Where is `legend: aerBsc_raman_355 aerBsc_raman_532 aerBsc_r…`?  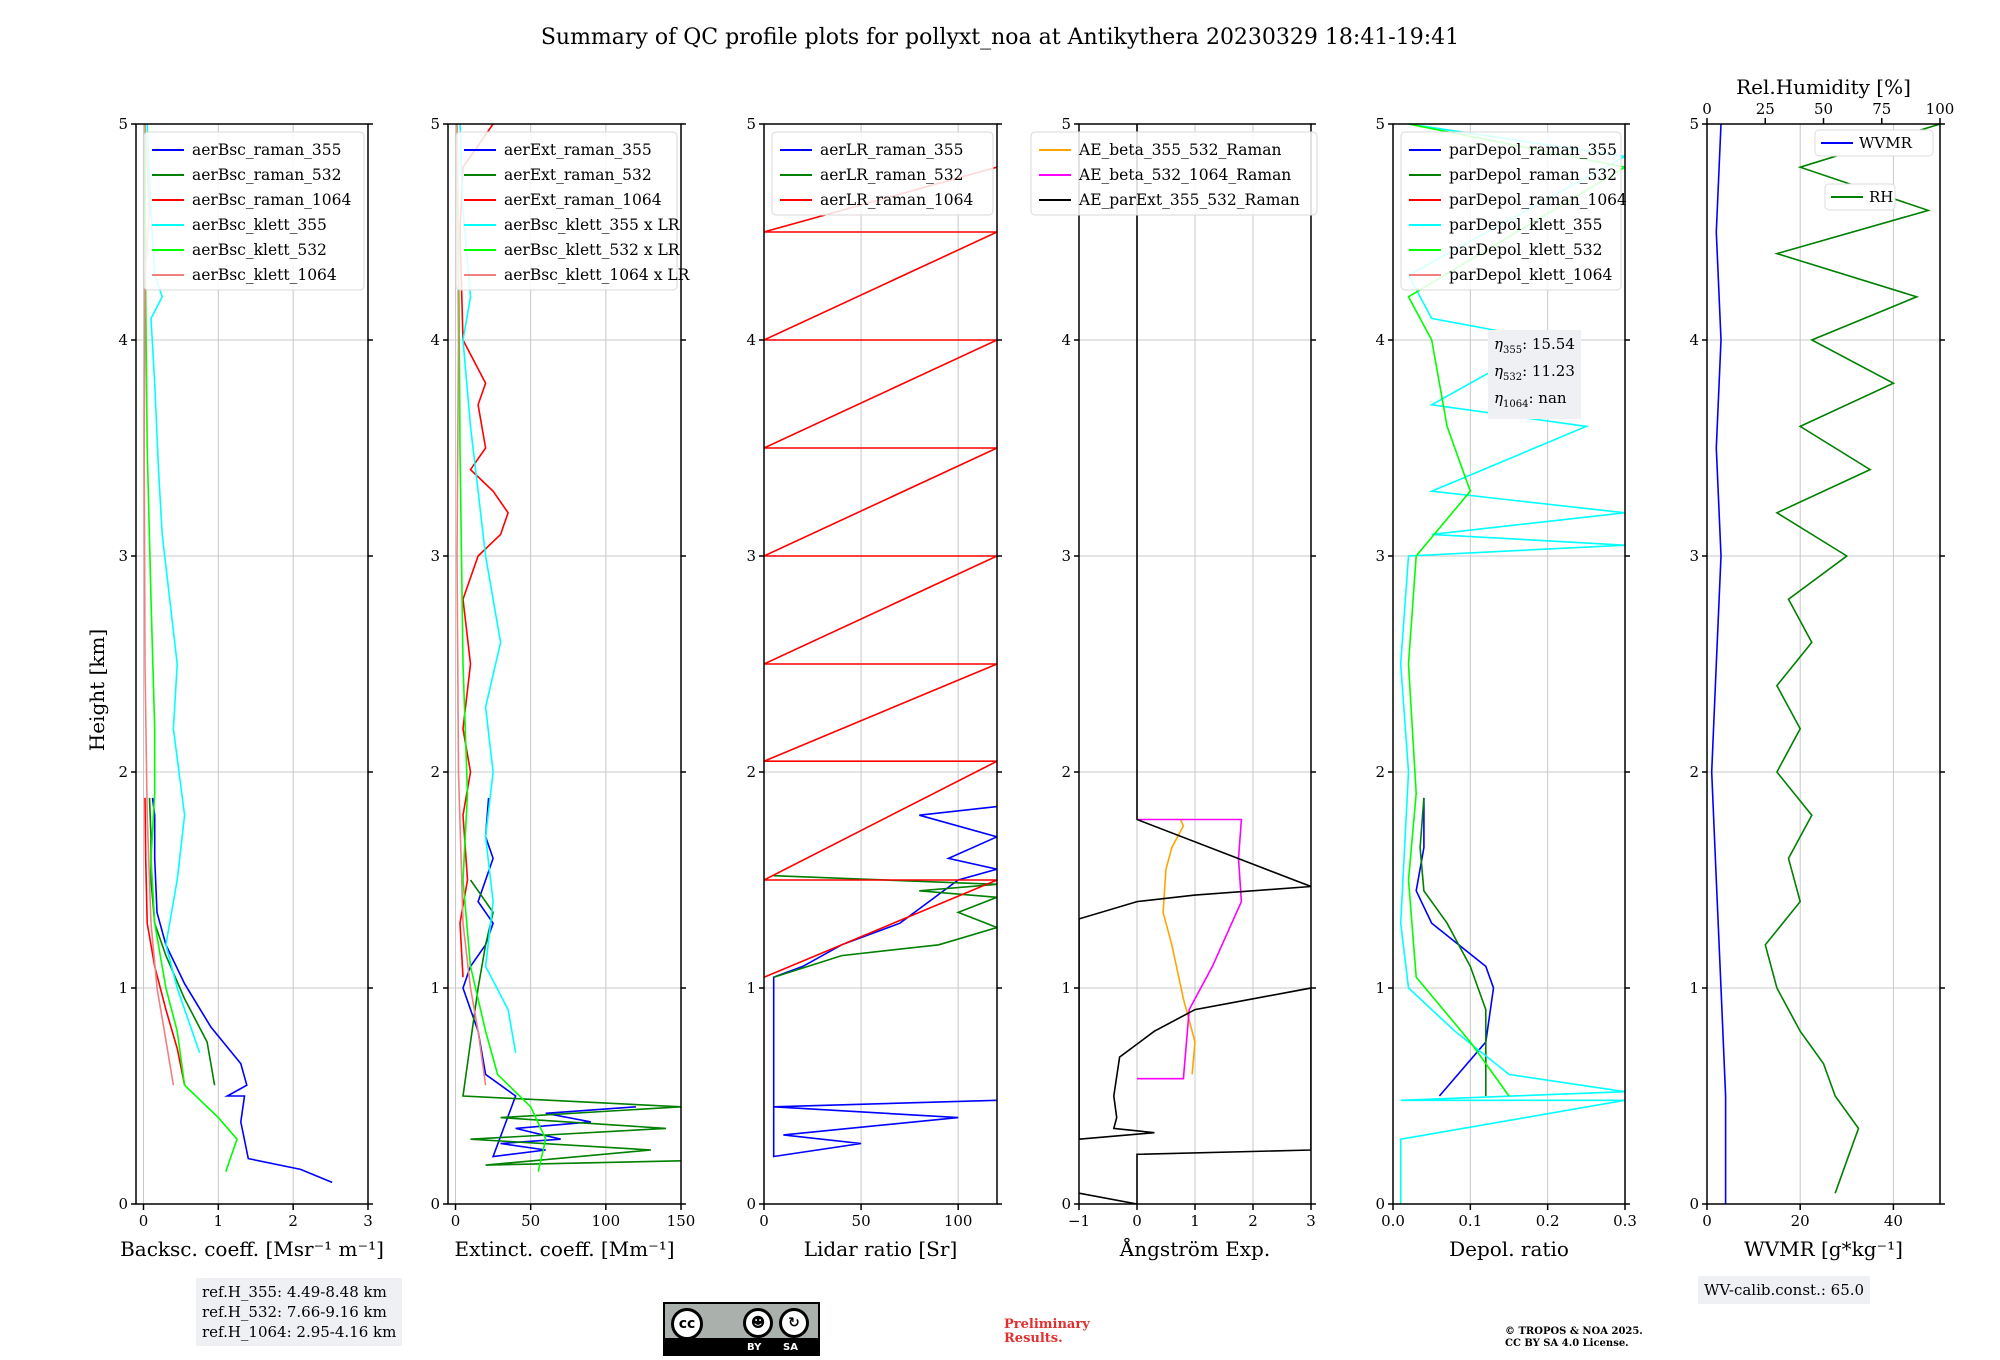 legend: aerBsc_raman_355 aerBsc_raman_532 aerBsc_r… is located at coordinates (254, 211).